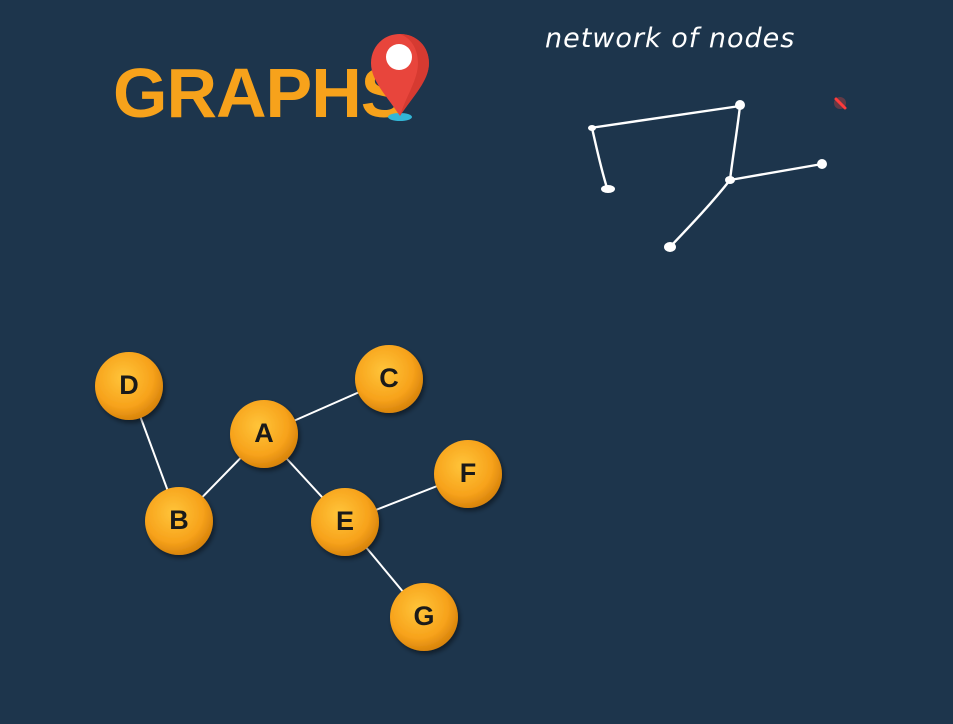  Describe the element at coordinates (840, 103) in the screenshot. I see `pen-cursor-icon` at that location.